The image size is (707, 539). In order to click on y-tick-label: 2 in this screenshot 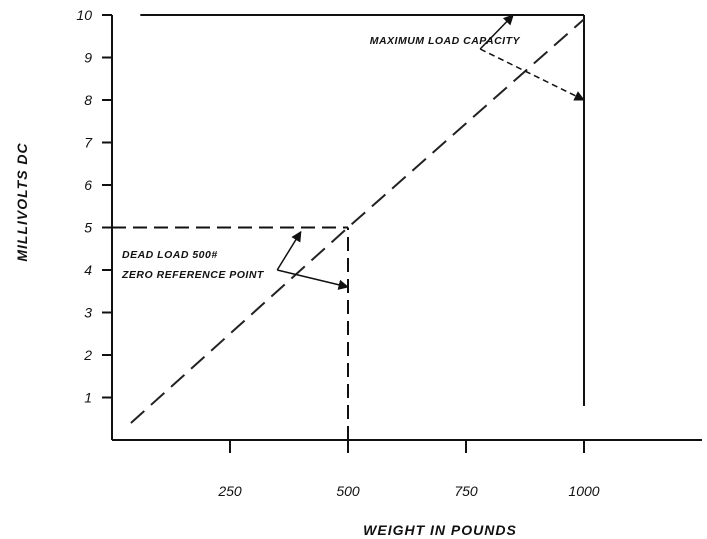, I will do `click(87, 355)`.